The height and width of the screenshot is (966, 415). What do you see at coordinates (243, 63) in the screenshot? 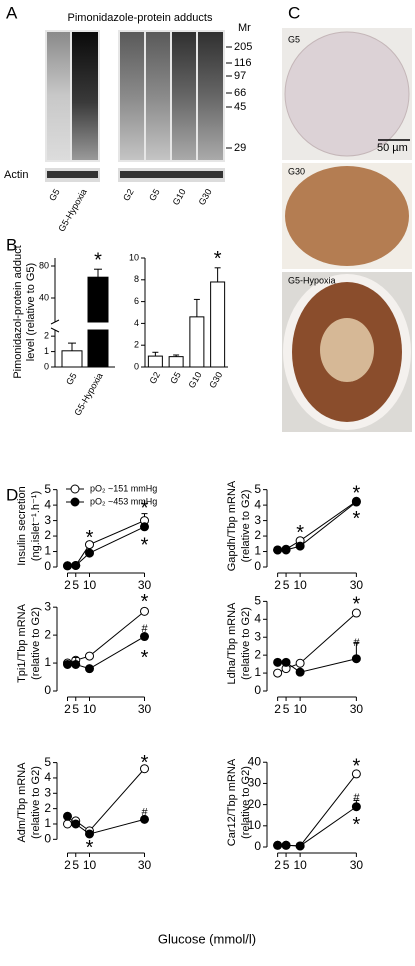
I see `mr-marker: 116` at bounding box center [243, 63].